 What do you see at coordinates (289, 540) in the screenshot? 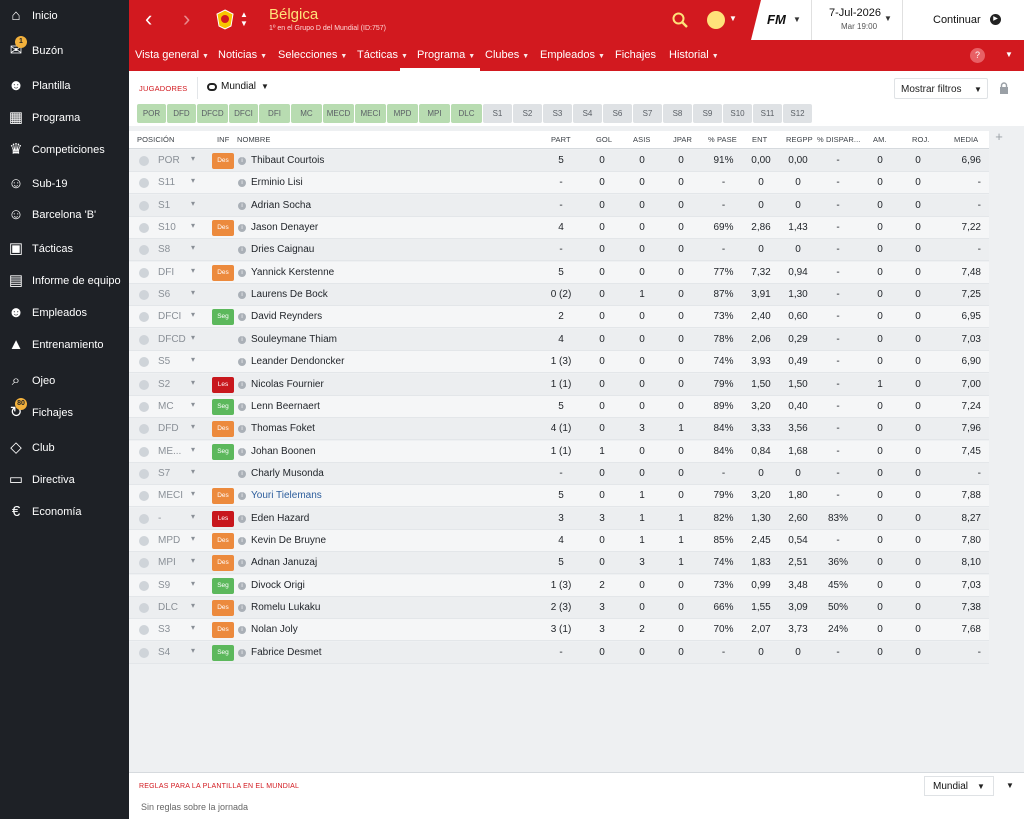
I see `player-name: Kevin De Bruyne` at bounding box center [289, 540].